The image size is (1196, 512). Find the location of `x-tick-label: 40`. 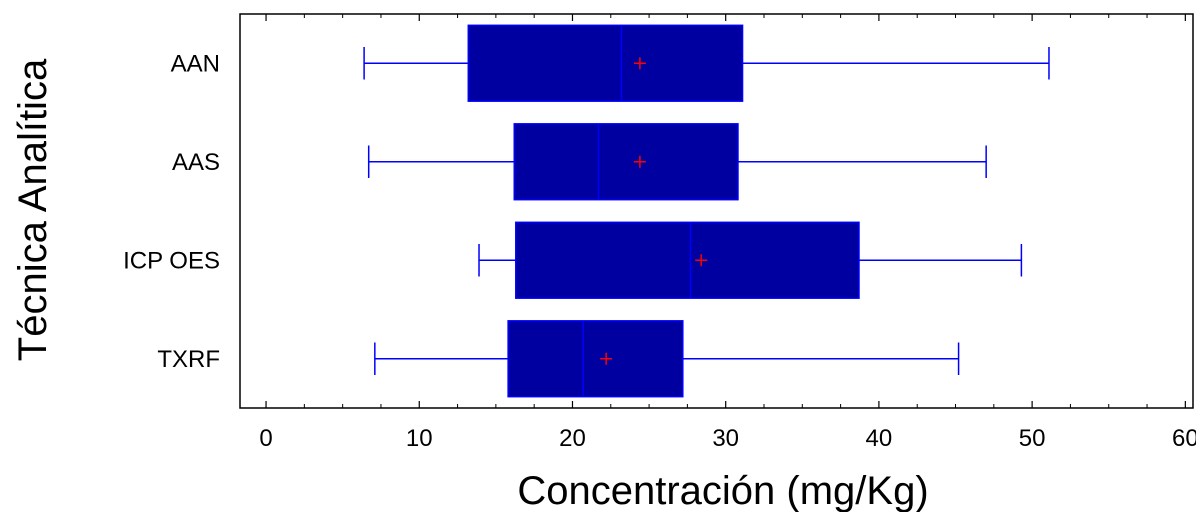

x-tick-label: 40 is located at coordinates (879, 438).